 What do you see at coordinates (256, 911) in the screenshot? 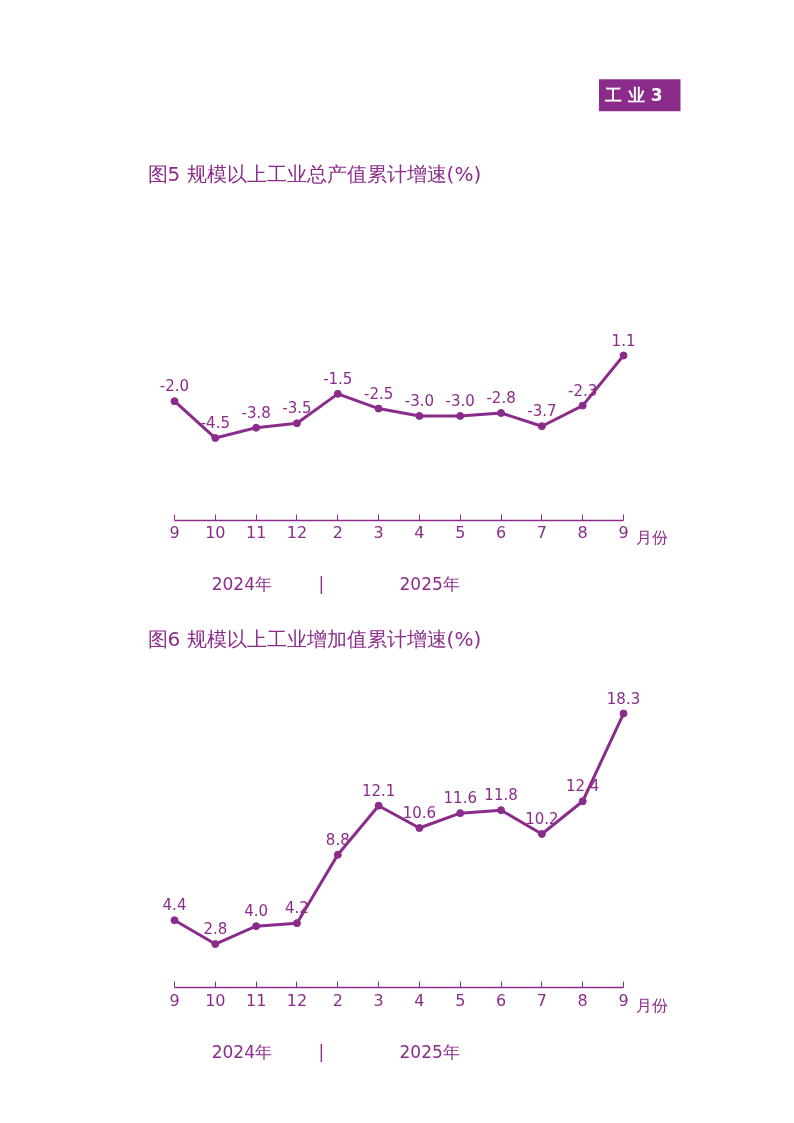
I see `data-label: 4.0` at bounding box center [256, 911].